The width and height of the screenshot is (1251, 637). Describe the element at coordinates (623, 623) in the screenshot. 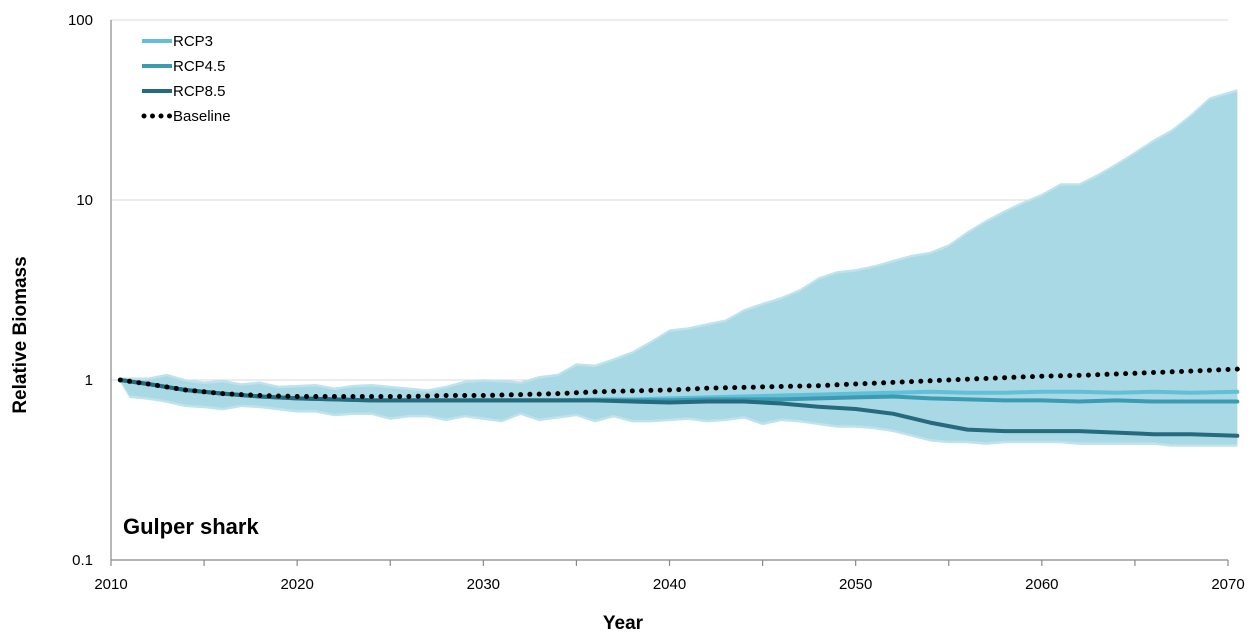

I see `x-axis-title: Year` at that location.